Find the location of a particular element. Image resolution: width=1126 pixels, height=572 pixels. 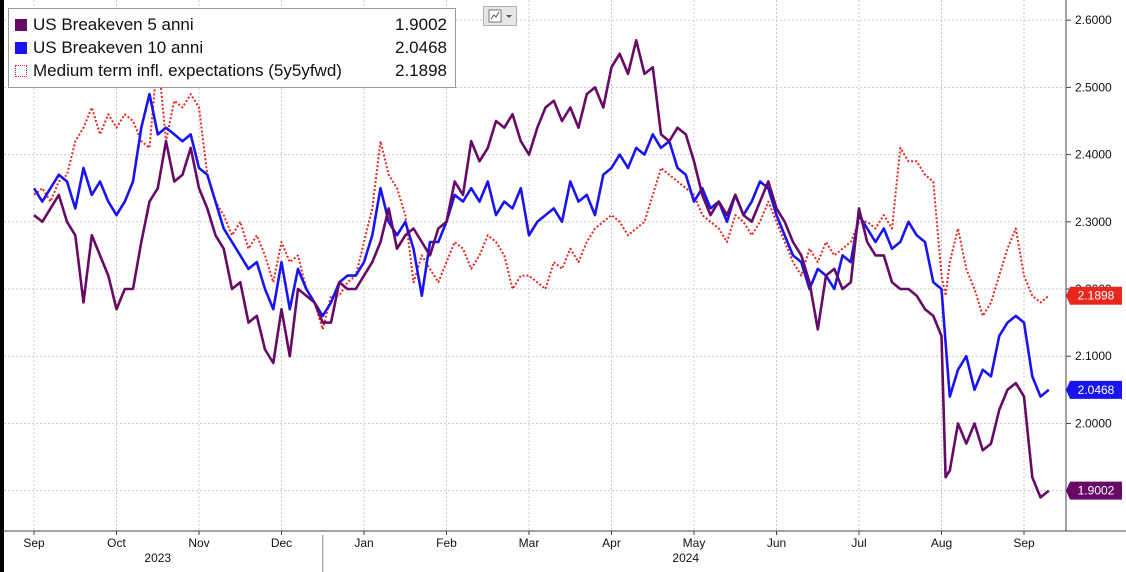

last-value-label-2: 2.1898 is located at coordinates (1096, 296).